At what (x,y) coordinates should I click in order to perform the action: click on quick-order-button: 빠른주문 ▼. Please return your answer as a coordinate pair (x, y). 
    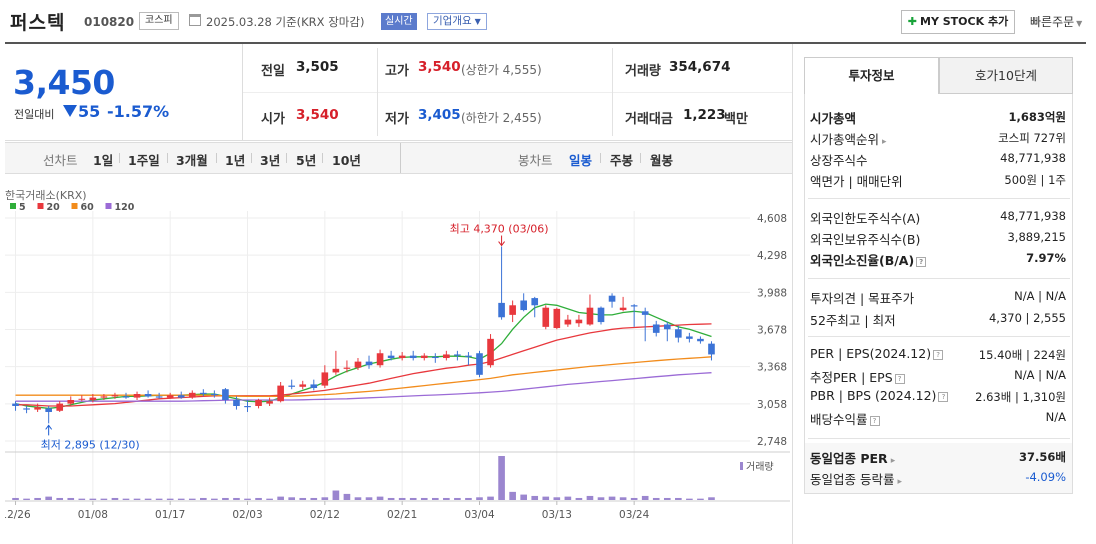
    Looking at the image, I should click on (1056, 21).